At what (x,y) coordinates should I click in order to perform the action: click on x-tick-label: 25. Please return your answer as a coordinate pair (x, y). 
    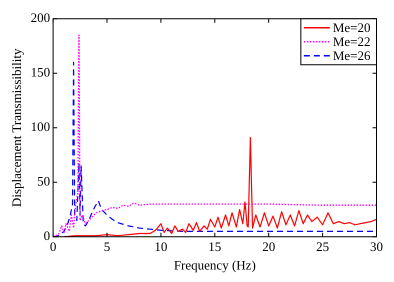
    Looking at the image, I should click on (323, 246).